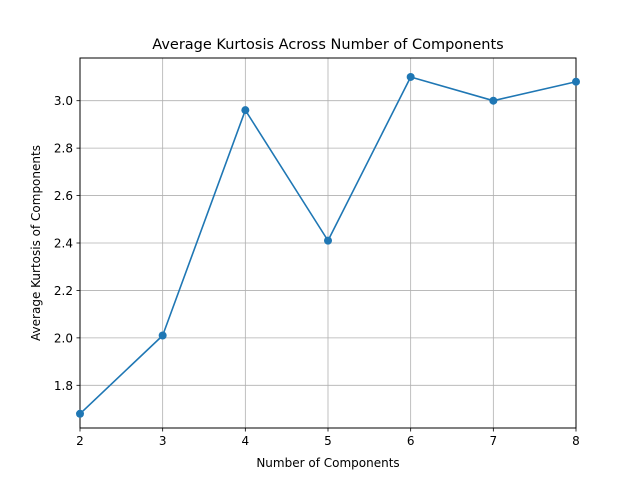 This screenshot has width=640, height=480. I want to click on y-tick-label: 2.8, so click(63, 149).